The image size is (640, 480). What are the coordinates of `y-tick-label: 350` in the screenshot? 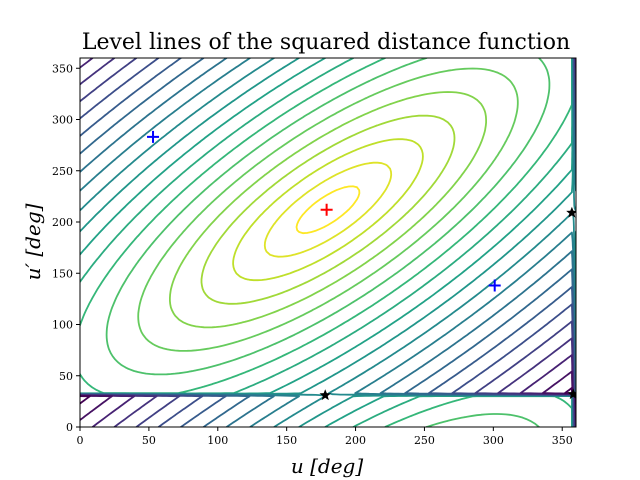 It's located at (62, 68).